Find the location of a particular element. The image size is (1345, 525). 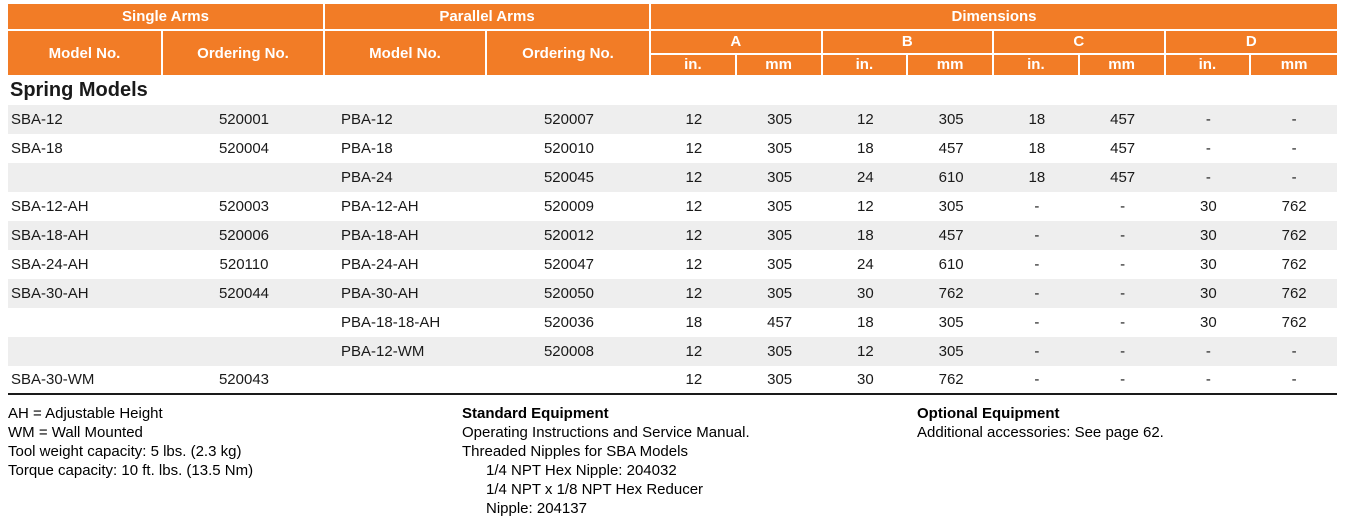

unit-header-a-mm: mm is located at coordinates (779, 64).